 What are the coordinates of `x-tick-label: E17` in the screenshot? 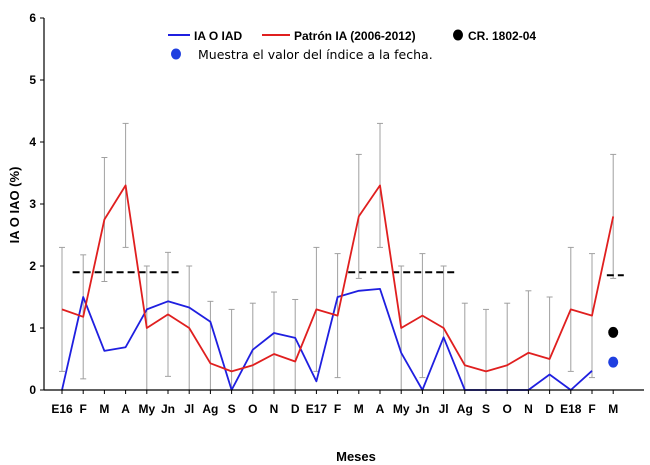 It's located at (317, 409).